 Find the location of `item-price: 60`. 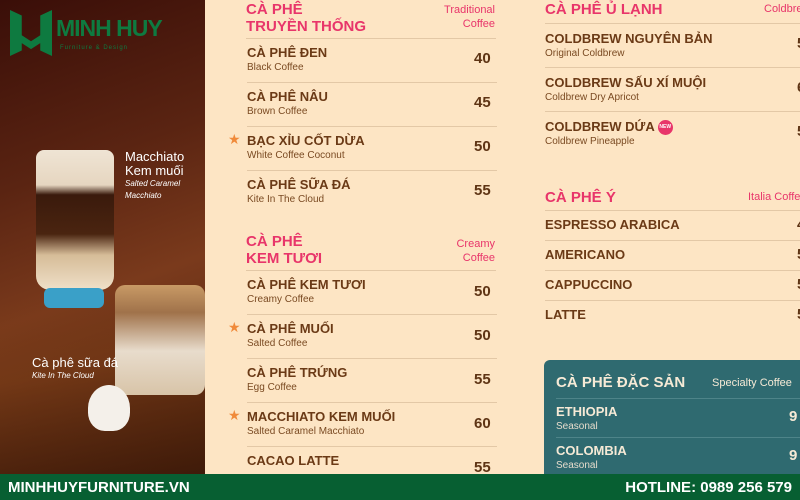

item-price: 60 is located at coordinates (482, 423).